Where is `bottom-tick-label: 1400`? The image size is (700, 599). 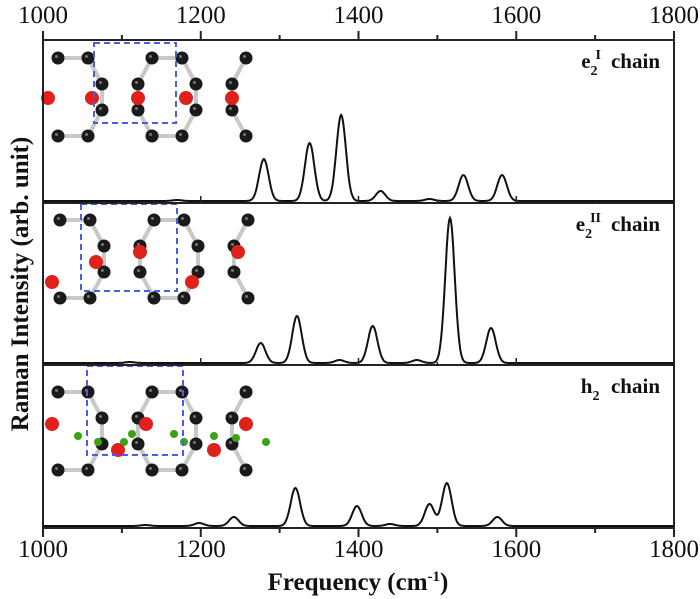
bottom-tick-label: 1400 is located at coordinates (359, 549).